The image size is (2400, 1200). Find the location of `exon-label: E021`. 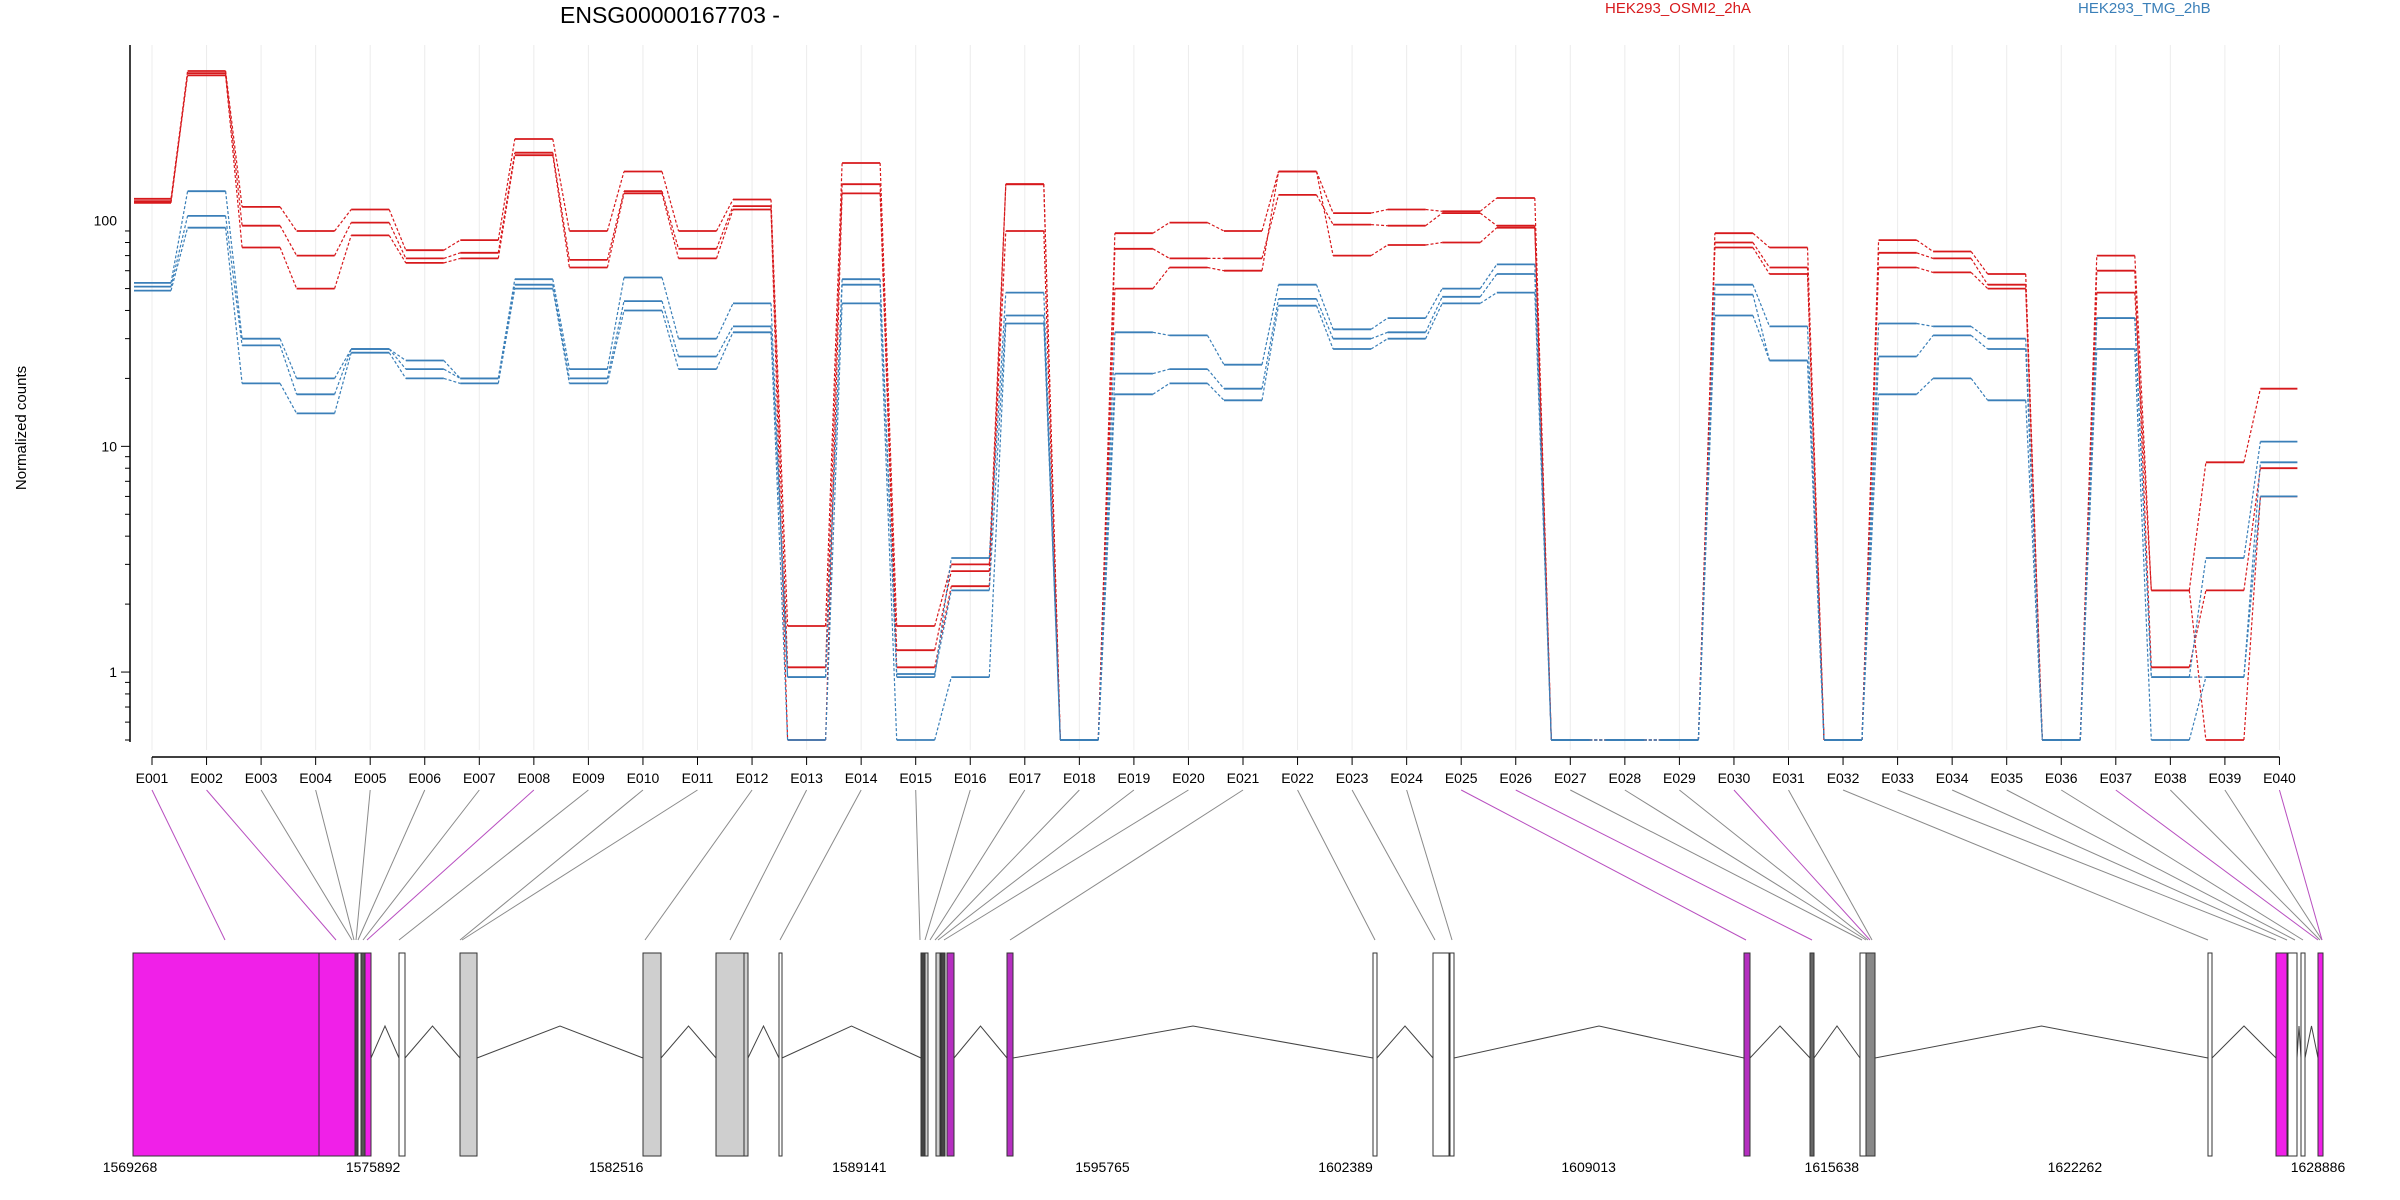

exon-label: E021 is located at coordinates (1243, 778).